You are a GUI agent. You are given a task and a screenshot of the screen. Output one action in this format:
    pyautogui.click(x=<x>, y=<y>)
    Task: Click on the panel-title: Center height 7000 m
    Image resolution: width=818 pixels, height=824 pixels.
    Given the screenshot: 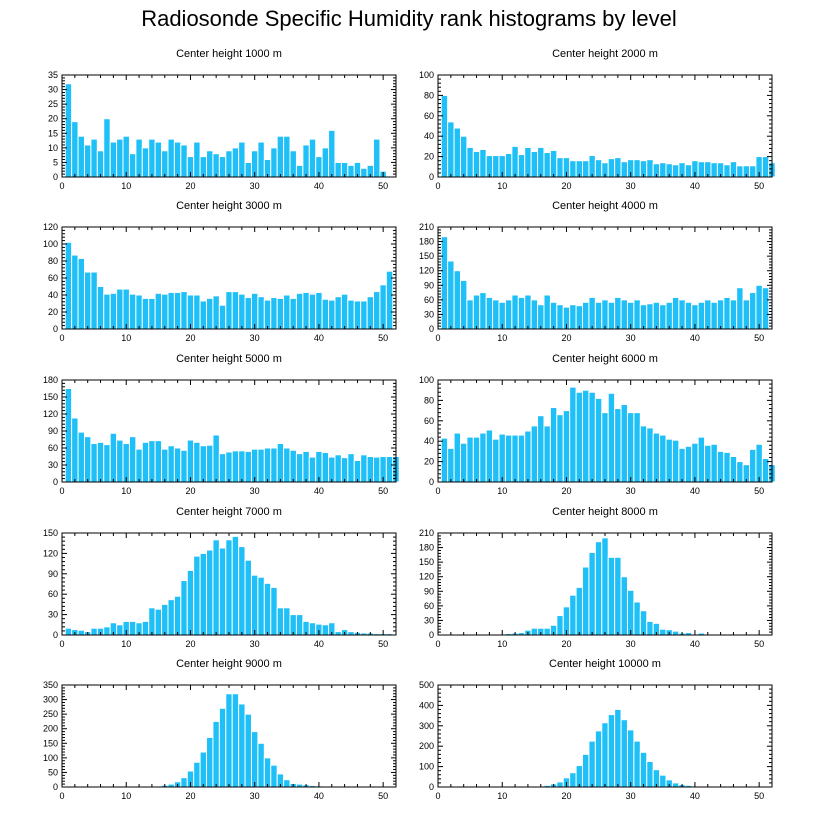 What is the action you would take?
    pyautogui.click(x=229, y=512)
    